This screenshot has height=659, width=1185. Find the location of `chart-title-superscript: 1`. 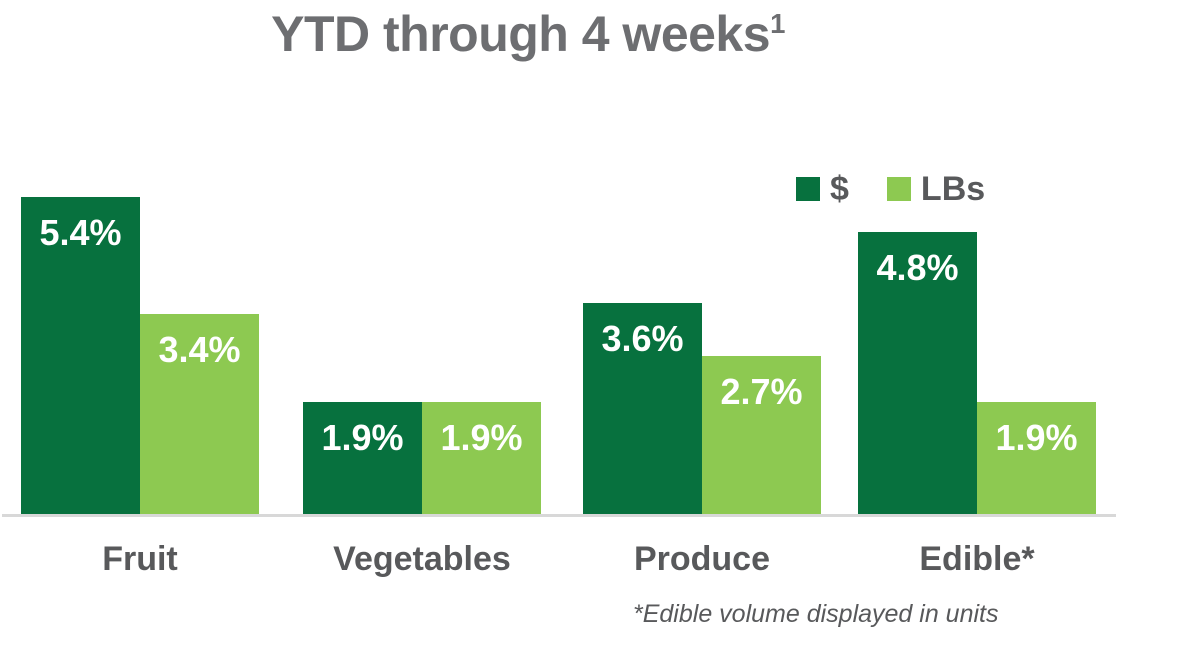

chart-title-superscript: 1 is located at coordinates (777, 23).